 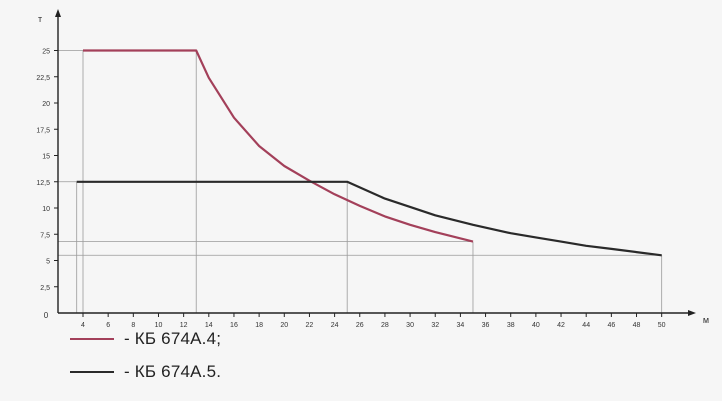 I want to click on x-tick-label: 12, so click(x=184, y=325).